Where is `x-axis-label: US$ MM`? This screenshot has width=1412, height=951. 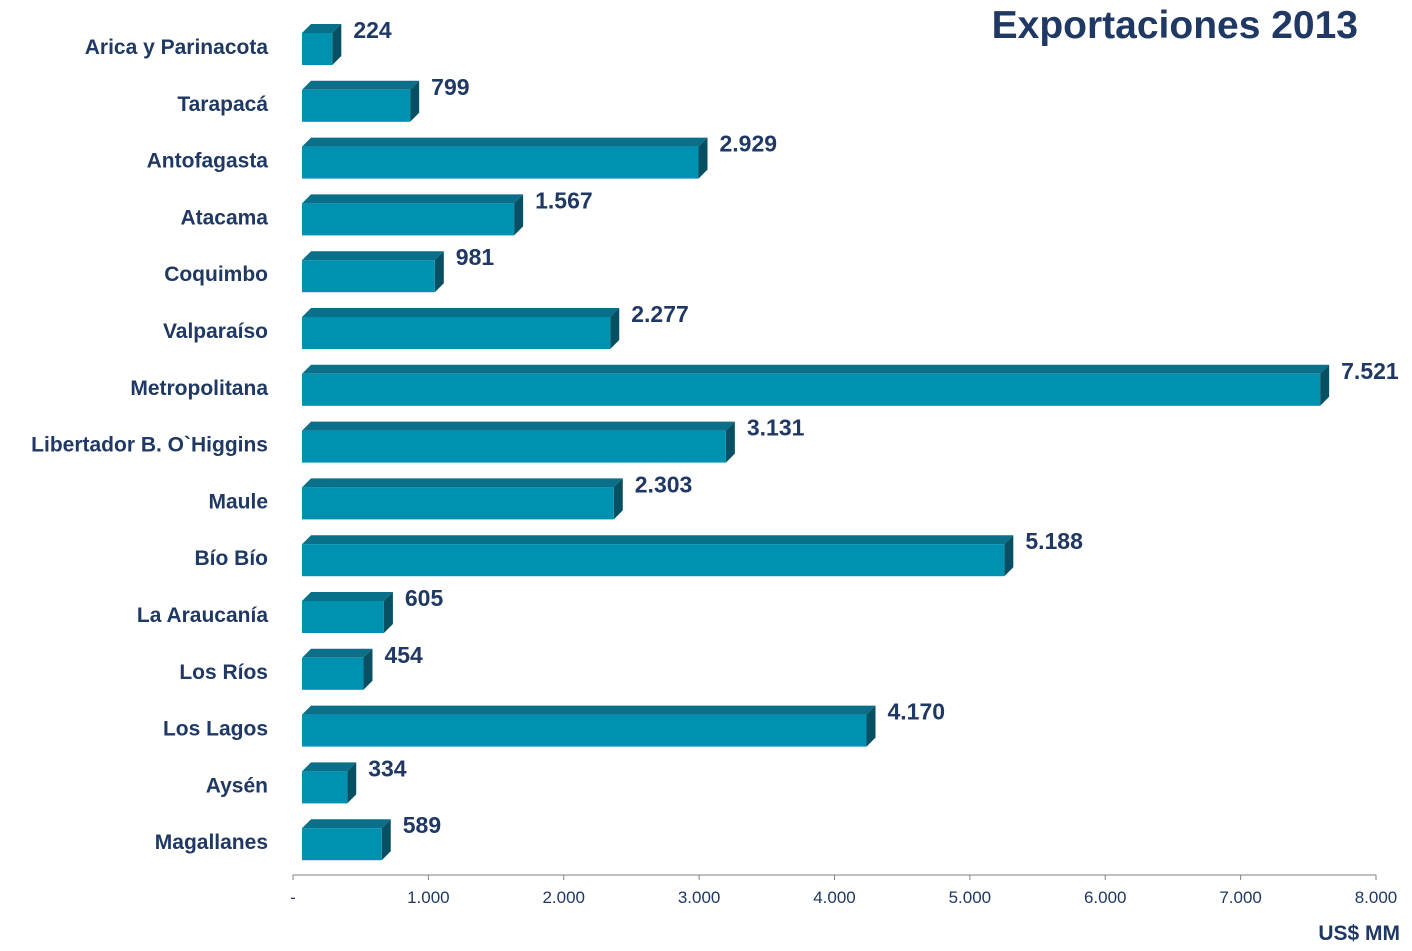 x-axis-label: US$ MM is located at coordinates (1359, 933).